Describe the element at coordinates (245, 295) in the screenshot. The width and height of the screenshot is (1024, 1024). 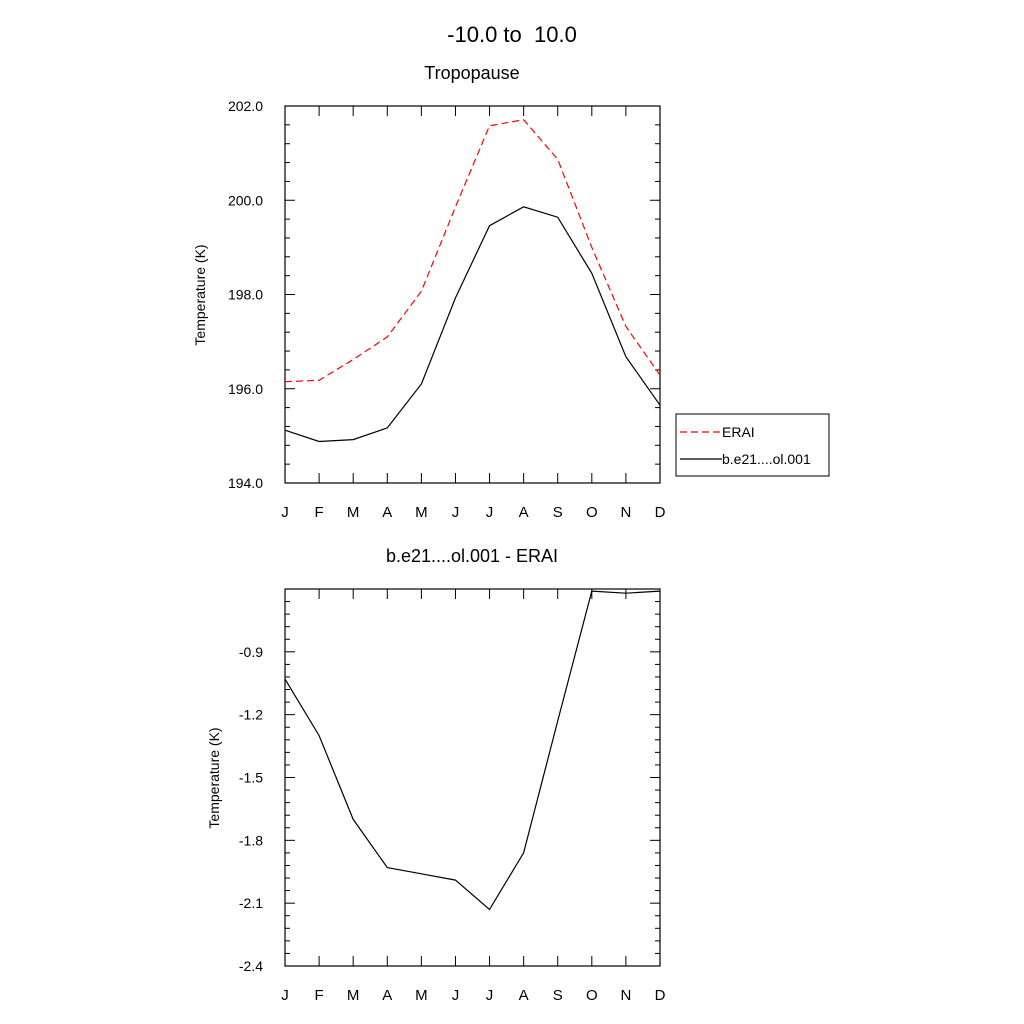
I see `y-tick-label: 198.0` at that location.